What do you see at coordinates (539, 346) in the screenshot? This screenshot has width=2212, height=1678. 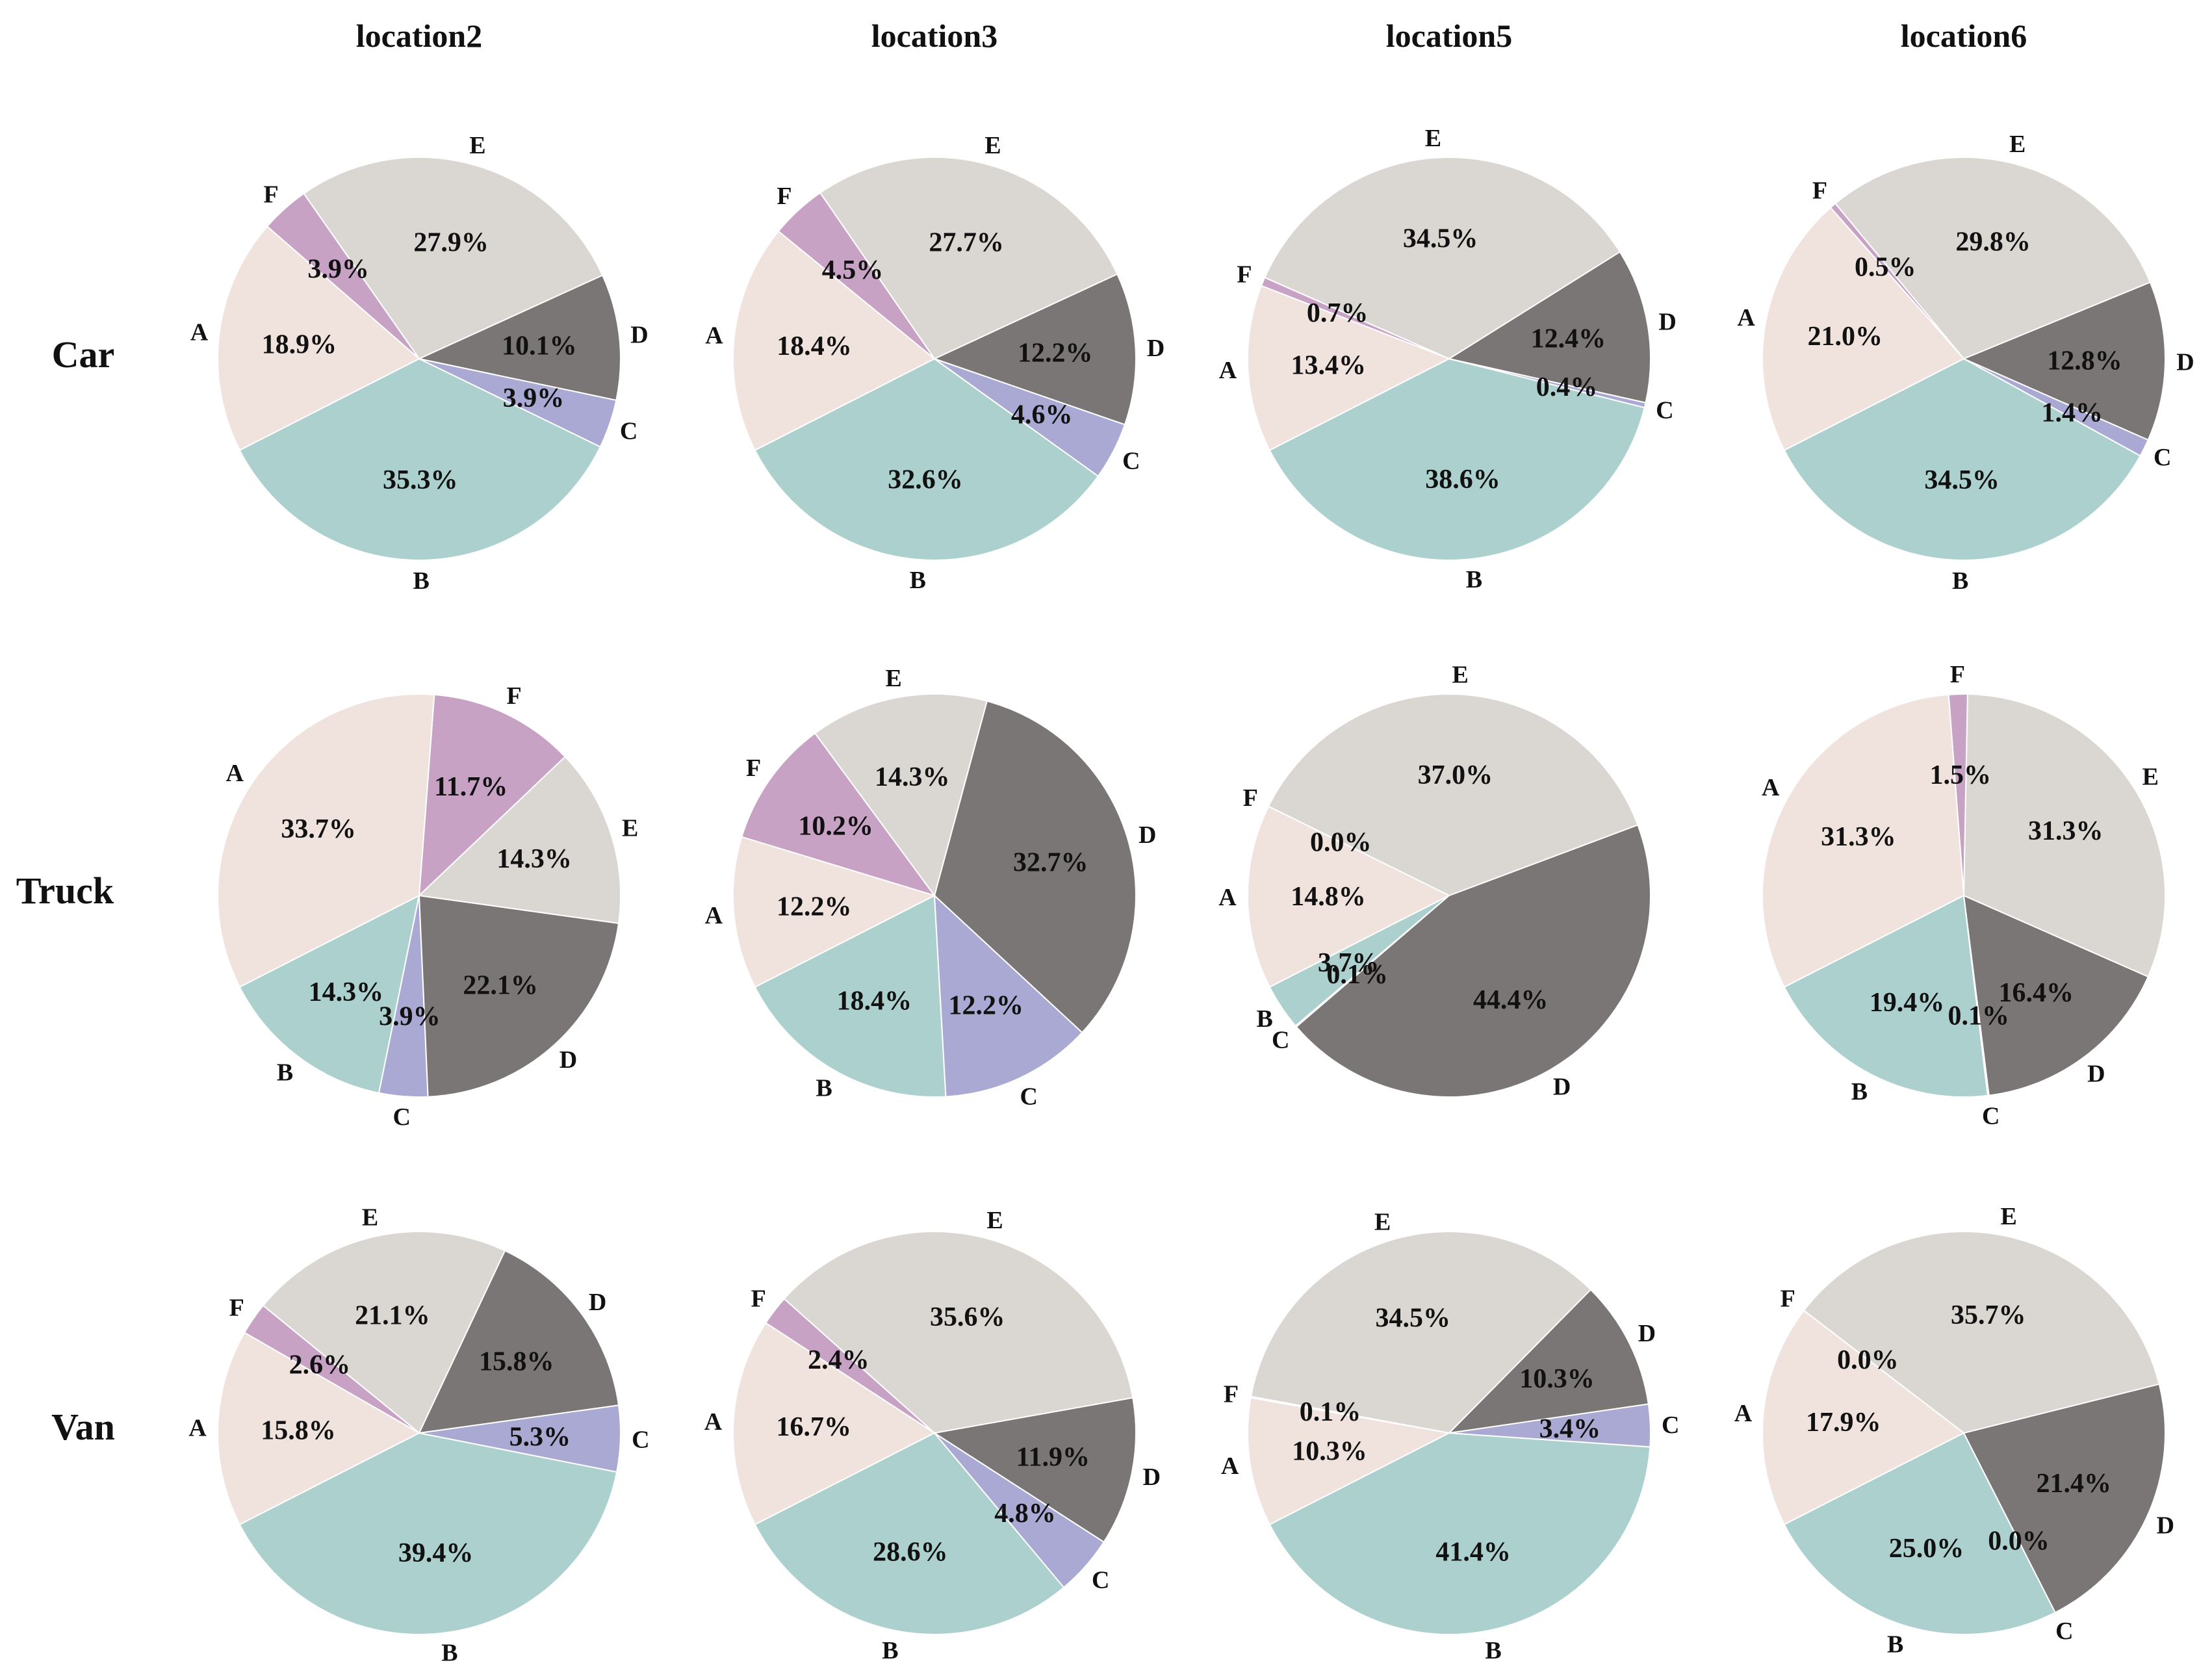 I see `percent-label-D-car-location2: 10.1%` at bounding box center [539, 346].